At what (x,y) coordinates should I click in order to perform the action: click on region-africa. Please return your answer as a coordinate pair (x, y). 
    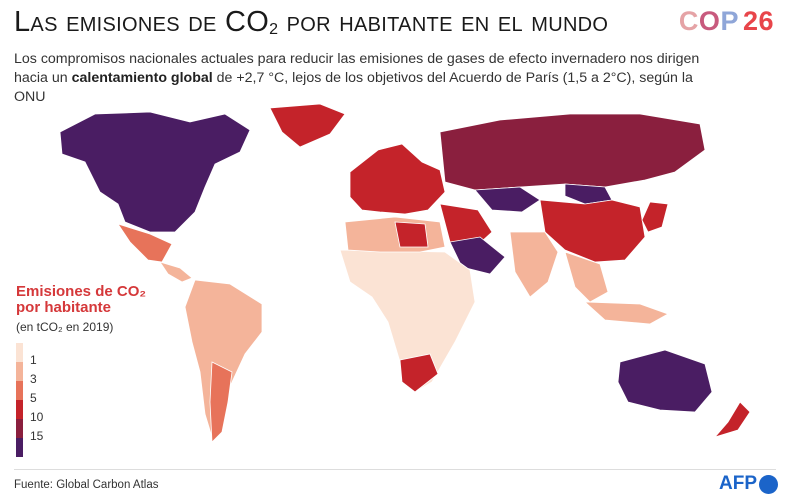
    Looking at the image, I should click on (407, 321).